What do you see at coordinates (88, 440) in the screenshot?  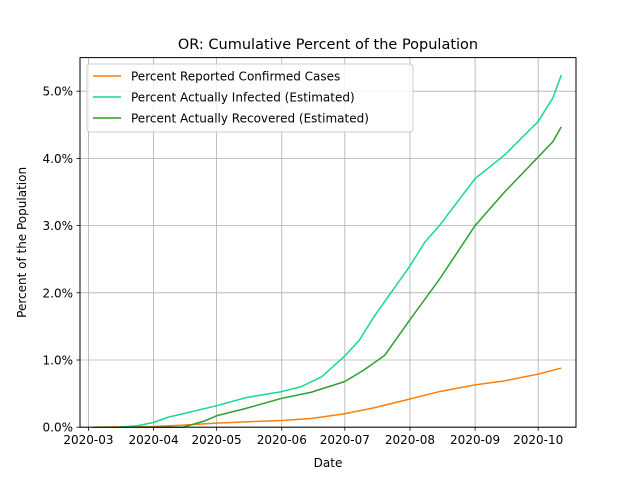 I see `x-tick-label: 2020-03` at bounding box center [88, 440].